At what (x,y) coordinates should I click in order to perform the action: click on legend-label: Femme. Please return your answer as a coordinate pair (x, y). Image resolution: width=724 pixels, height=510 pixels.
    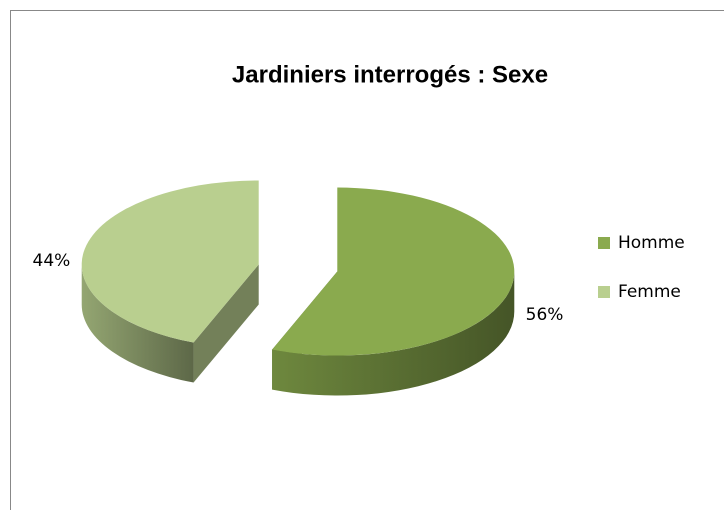
    Looking at the image, I should click on (649, 292).